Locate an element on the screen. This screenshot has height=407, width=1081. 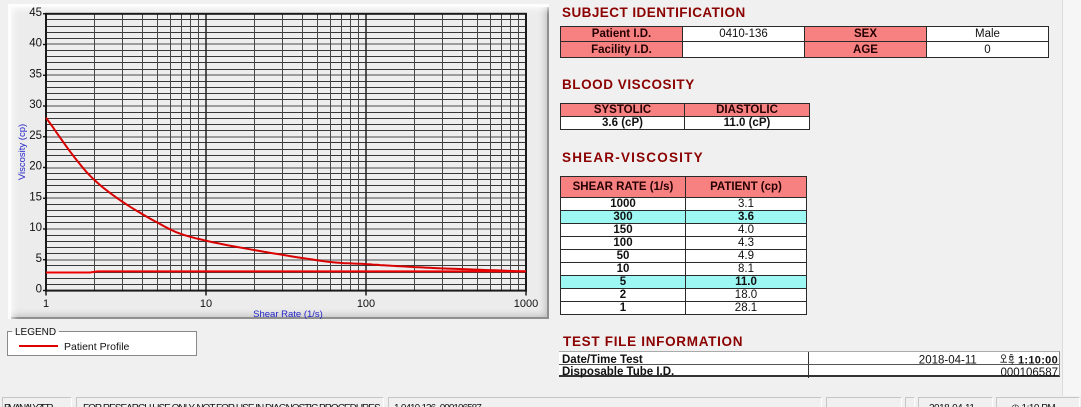
svg-text: Shear Rate (1/s) is located at coordinates (288, 314).